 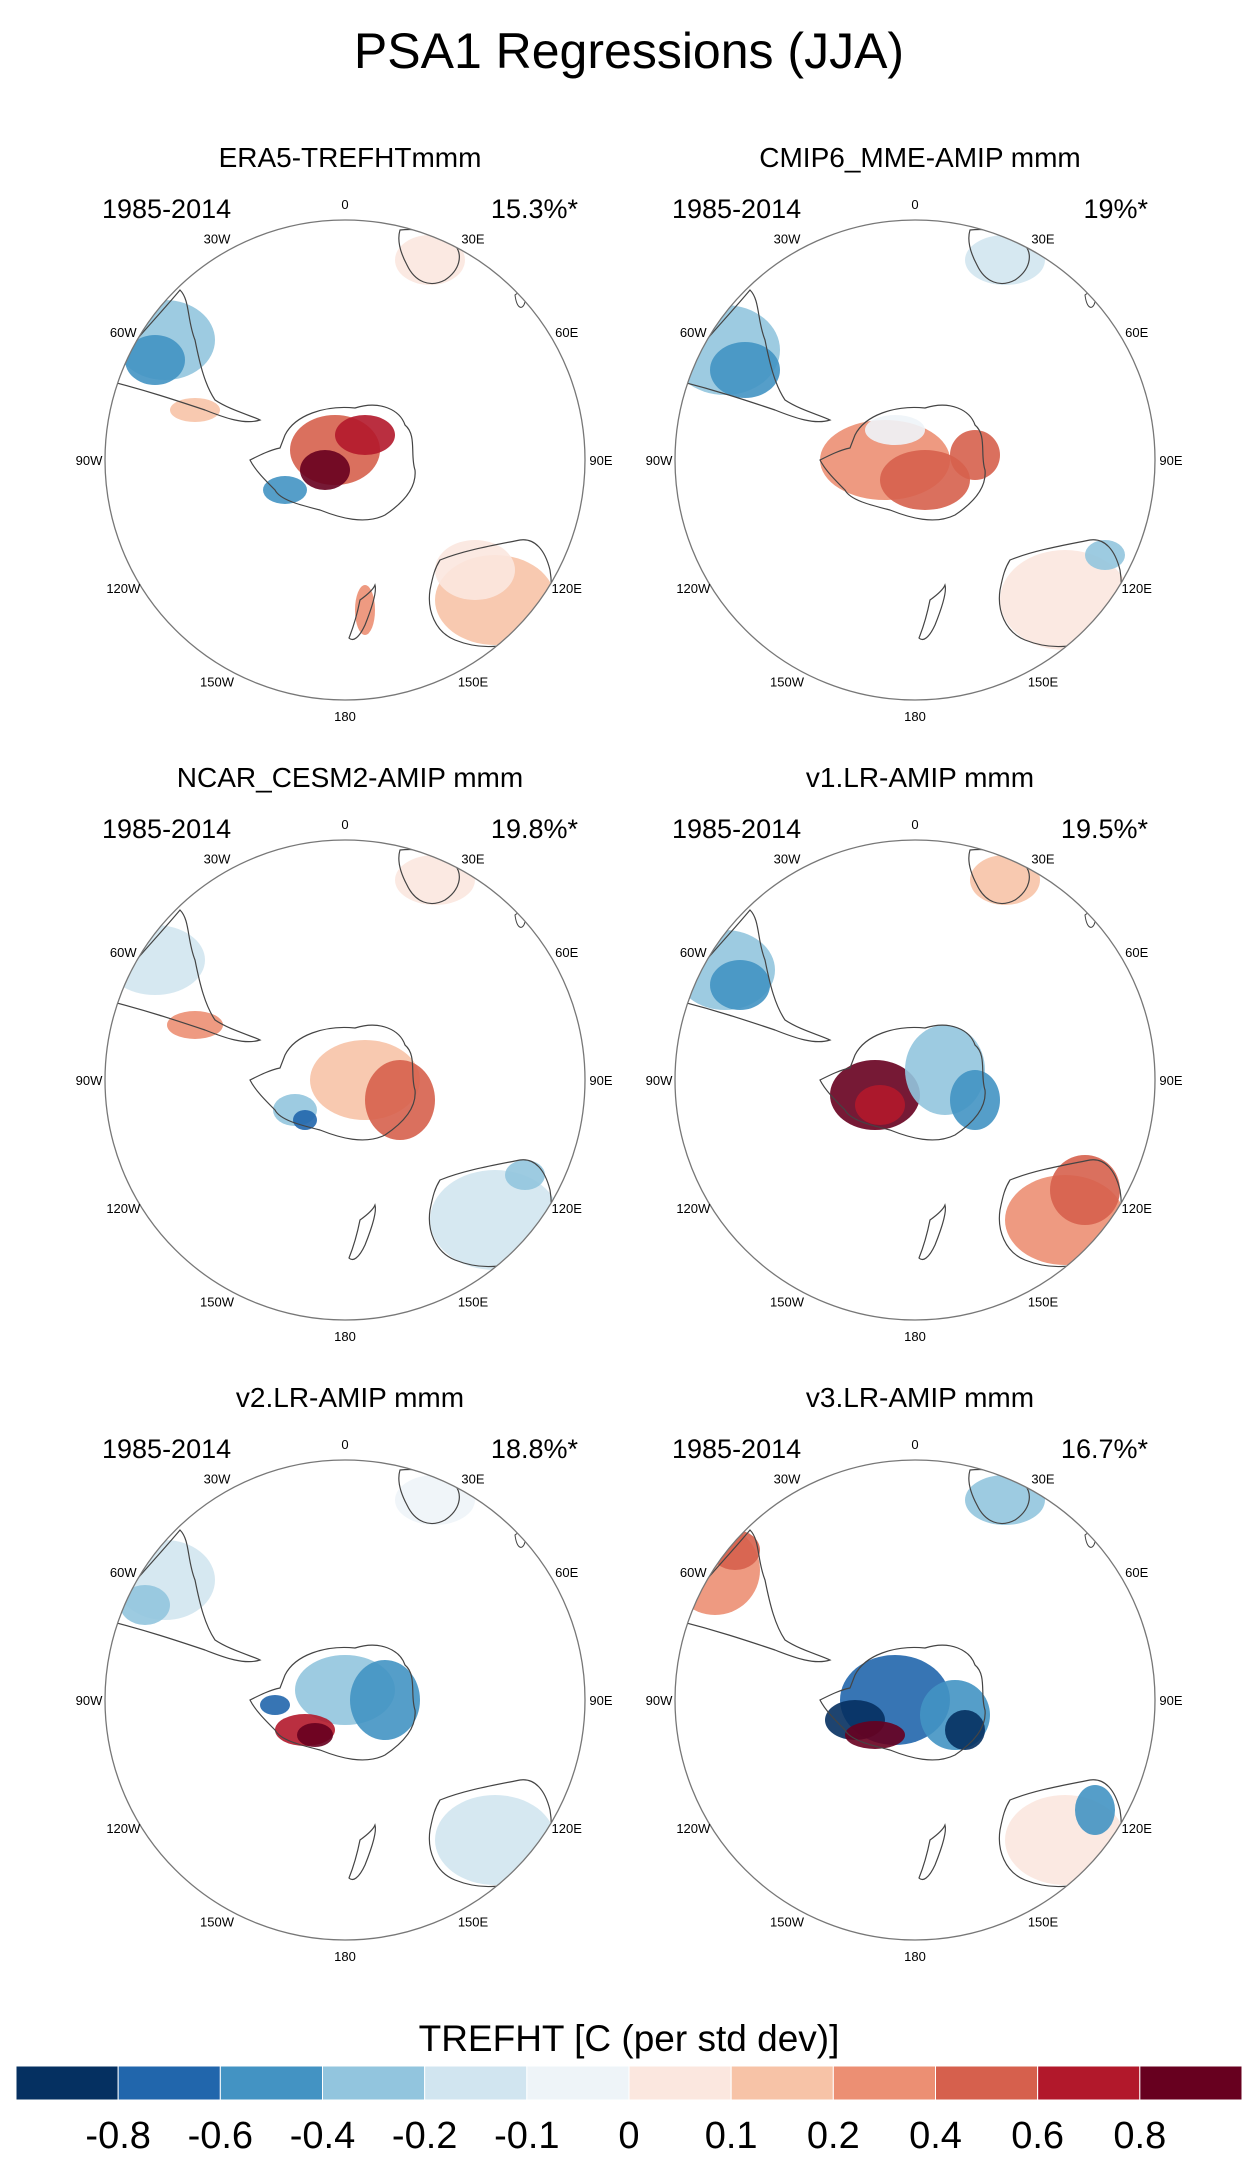 I want to click on colorbar-tick-label: 0.6, so click(x=1038, y=2136).